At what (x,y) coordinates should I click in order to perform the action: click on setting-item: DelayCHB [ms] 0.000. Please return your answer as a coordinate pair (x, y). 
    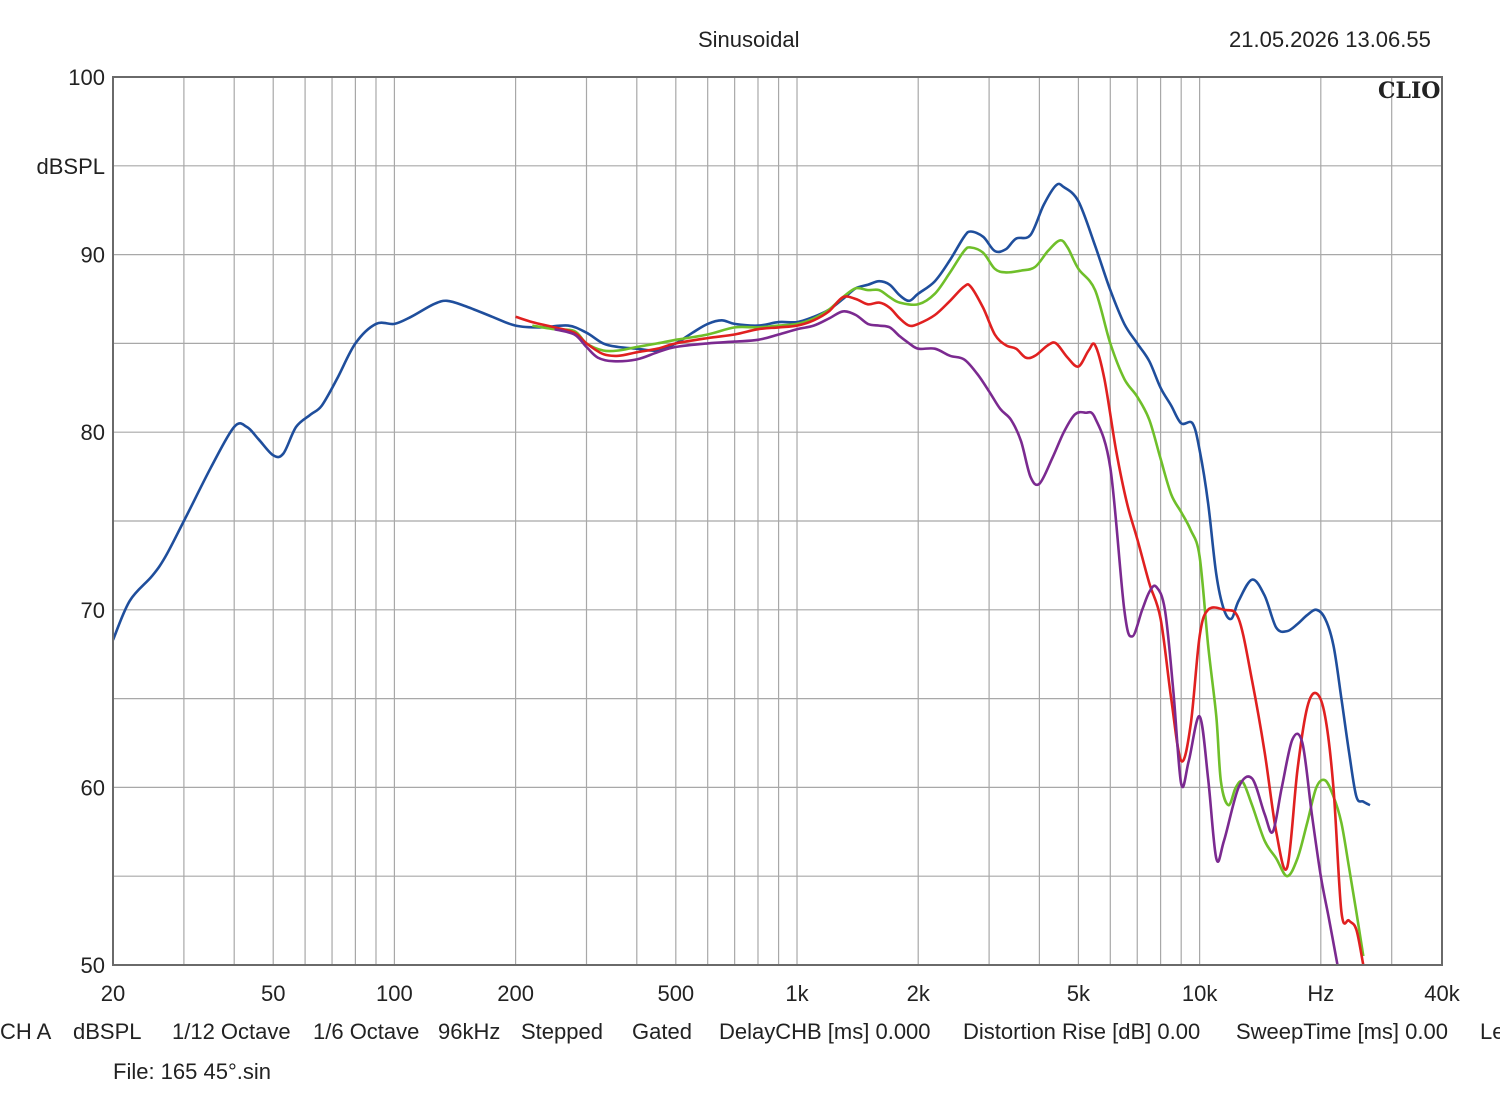
    Looking at the image, I should click on (825, 1031).